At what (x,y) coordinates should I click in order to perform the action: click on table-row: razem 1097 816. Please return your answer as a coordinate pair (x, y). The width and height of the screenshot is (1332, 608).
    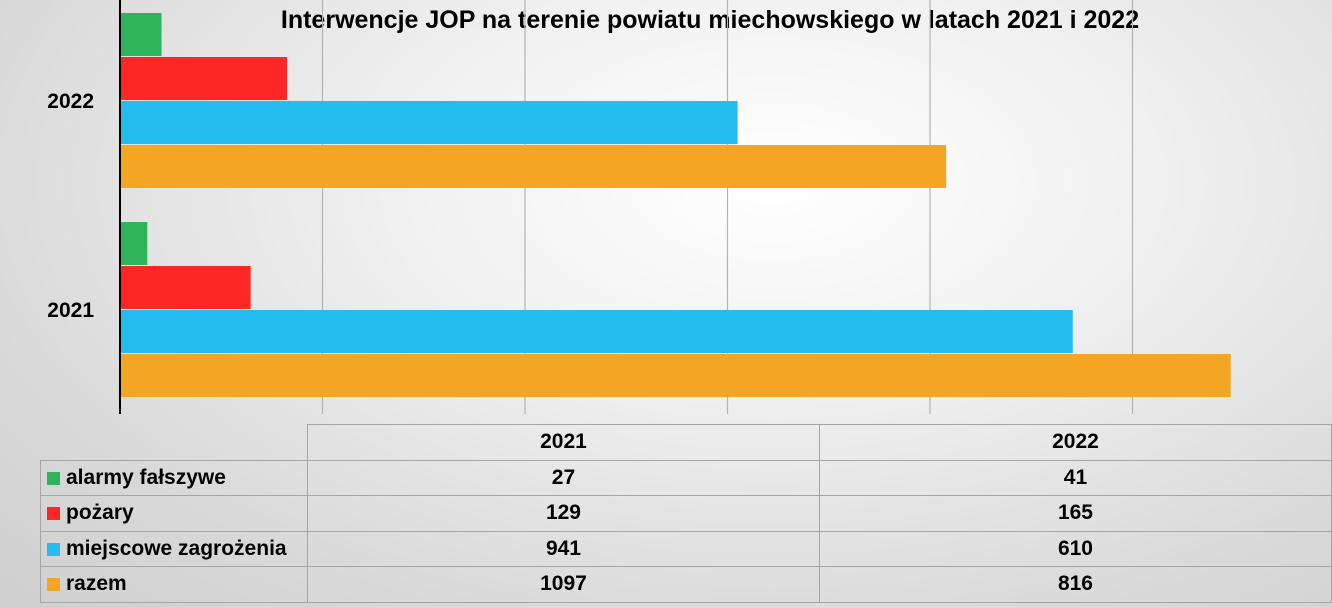
    Looking at the image, I should click on (686, 584).